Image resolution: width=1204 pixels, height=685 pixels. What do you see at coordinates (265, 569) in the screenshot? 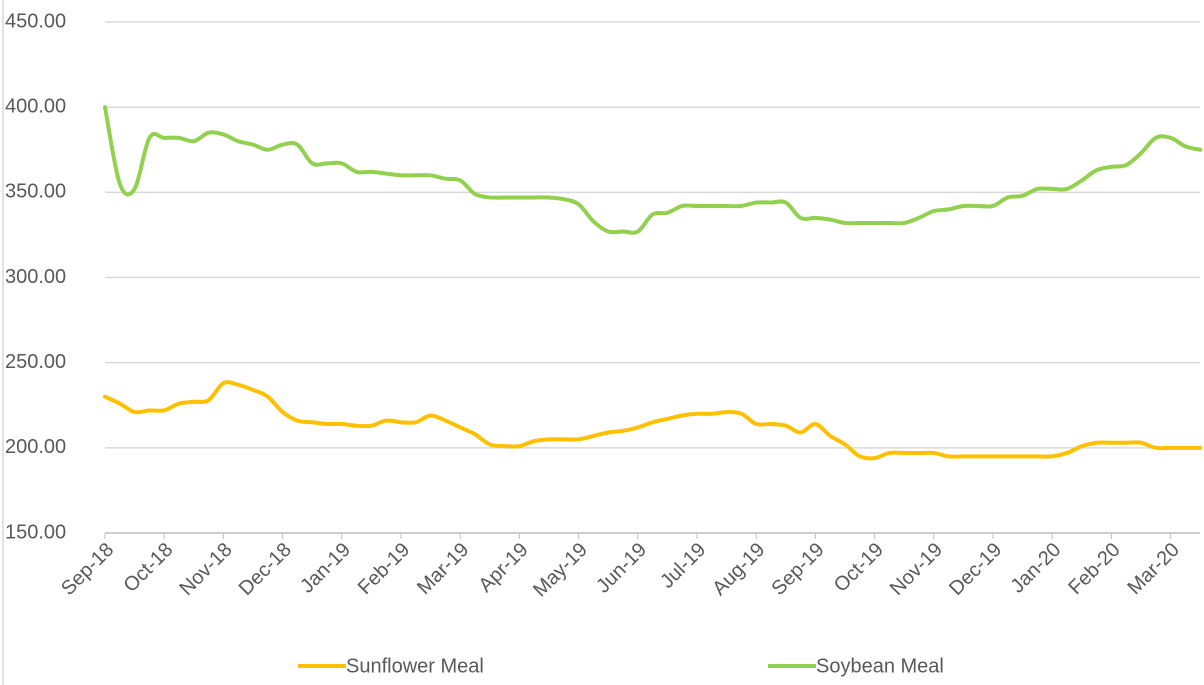
I see `x-tick-label: Dec-18` at bounding box center [265, 569].